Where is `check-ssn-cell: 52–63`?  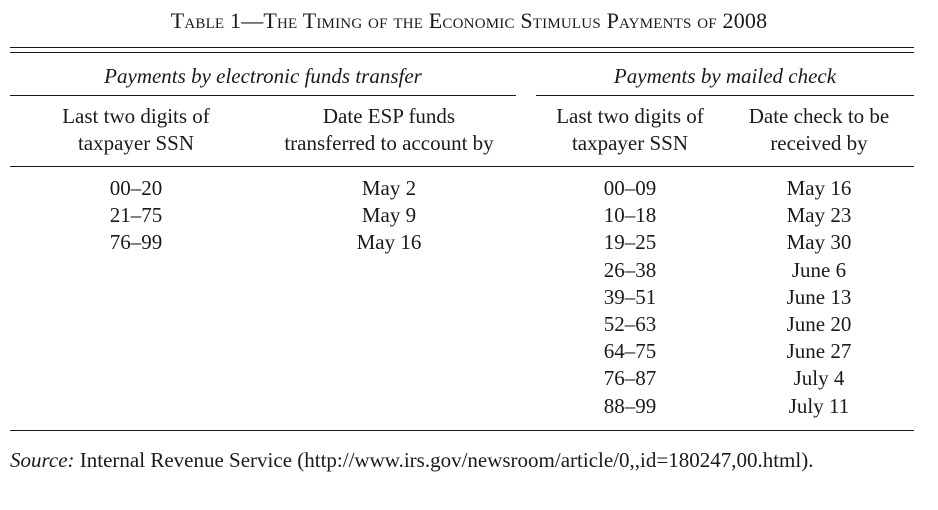 check-ssn-cell: 52–63 is located at coordinates (630, 324).